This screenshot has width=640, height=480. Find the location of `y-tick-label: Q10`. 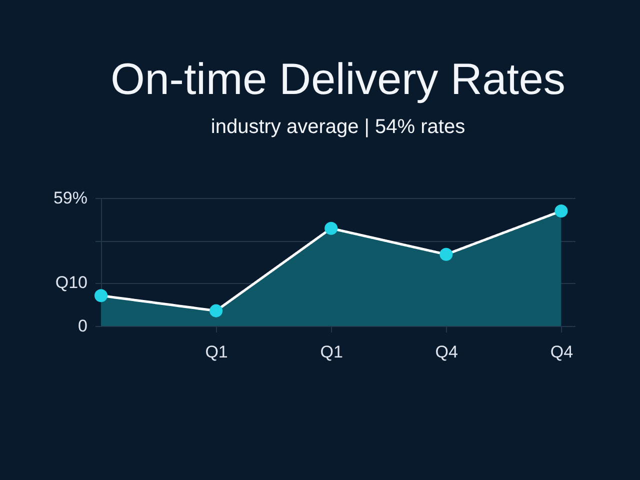

y-tick-label: Q10 is located at coordinates (71, 282).